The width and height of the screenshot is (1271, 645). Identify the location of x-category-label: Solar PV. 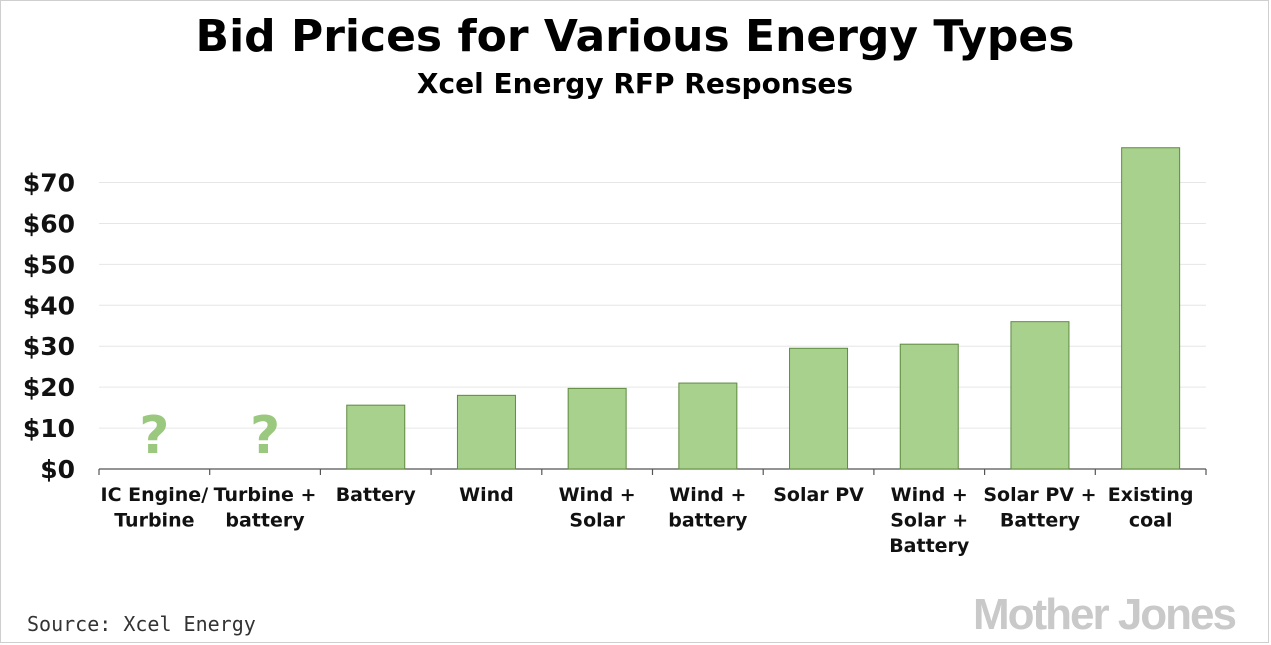
(818, 495).